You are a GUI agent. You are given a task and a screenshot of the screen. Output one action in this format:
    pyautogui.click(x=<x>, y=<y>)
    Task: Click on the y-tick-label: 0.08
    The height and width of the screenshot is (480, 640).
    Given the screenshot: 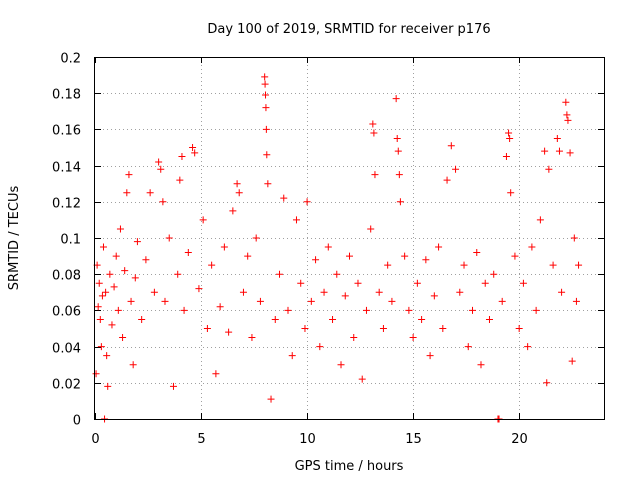 What is the action you would take?
    pyautogui.click(x=66, y=276)
    